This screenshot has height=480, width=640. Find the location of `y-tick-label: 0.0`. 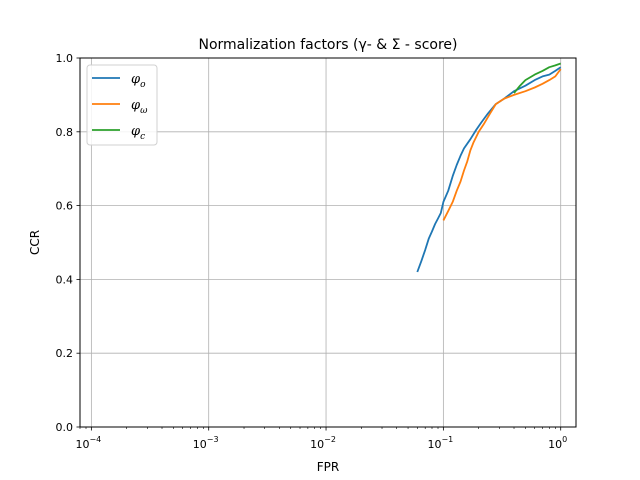

y-tick-label: 0.0 is located at coordinates (65, 427).